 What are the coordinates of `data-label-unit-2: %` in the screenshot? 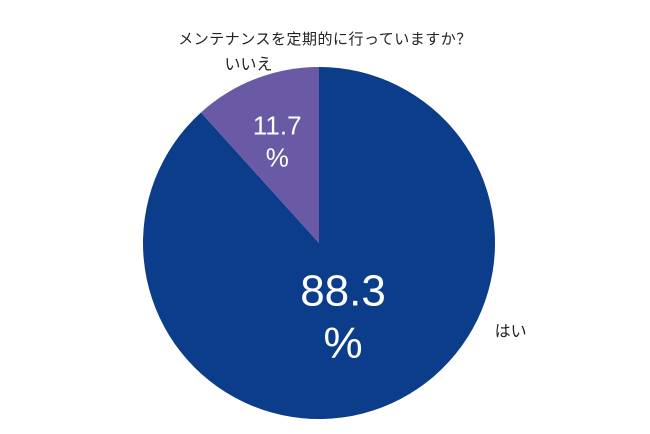 It's located at (277, 158).